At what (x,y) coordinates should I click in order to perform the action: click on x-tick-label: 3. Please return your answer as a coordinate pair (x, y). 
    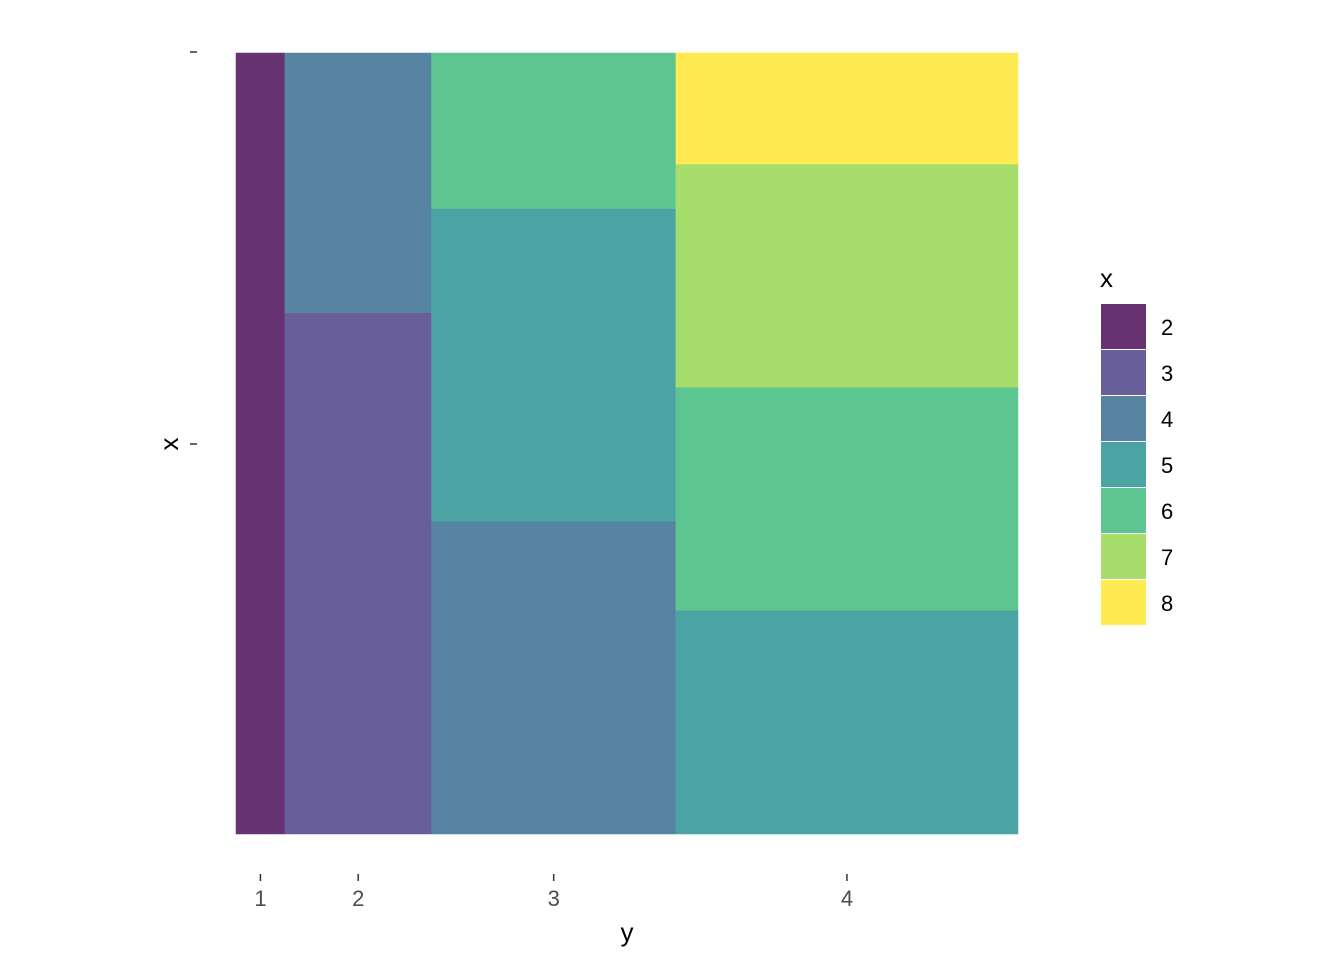
    Looking at the image, I should click on (554, 898).